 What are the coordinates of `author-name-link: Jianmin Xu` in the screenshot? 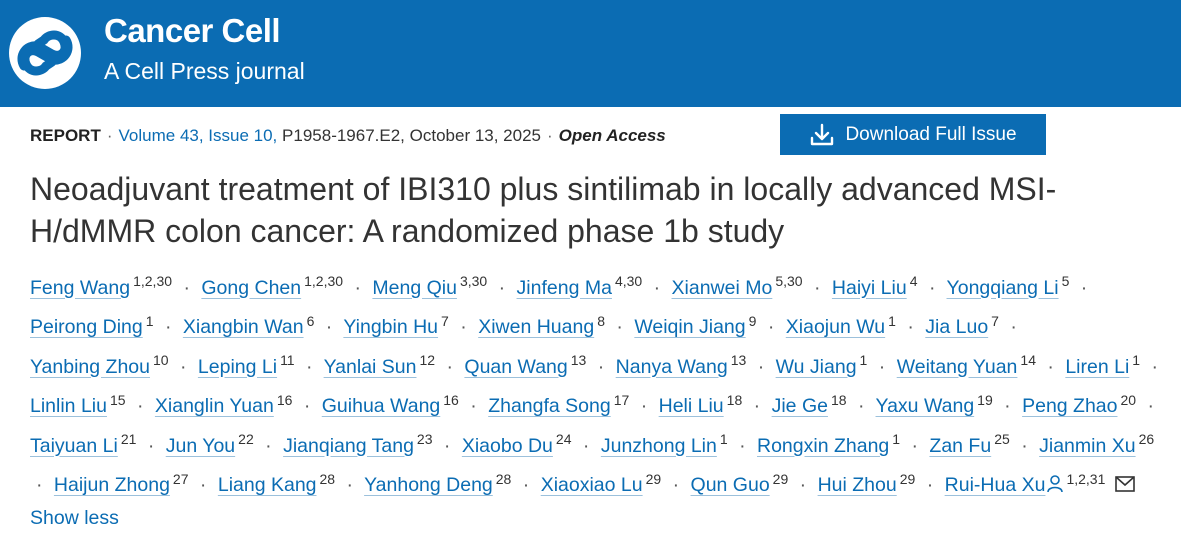 It's located at (1087, 445).